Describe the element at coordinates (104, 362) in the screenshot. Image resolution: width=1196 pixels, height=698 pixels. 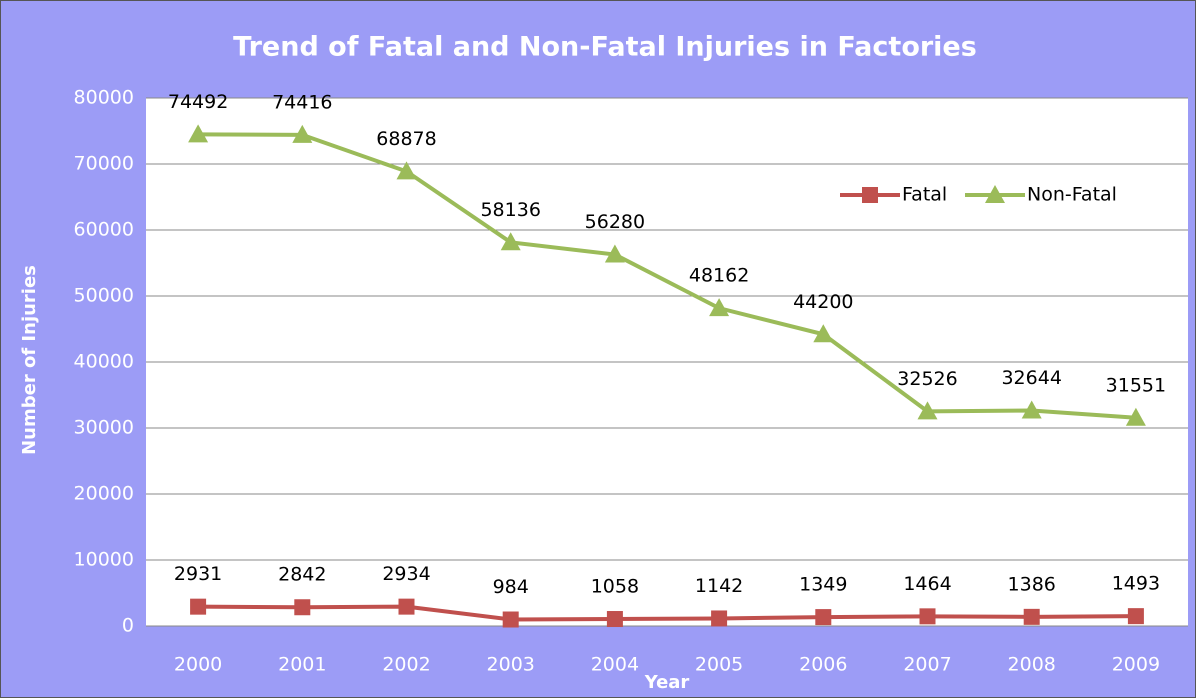
I see `y-tick-label: 40000` at that location.